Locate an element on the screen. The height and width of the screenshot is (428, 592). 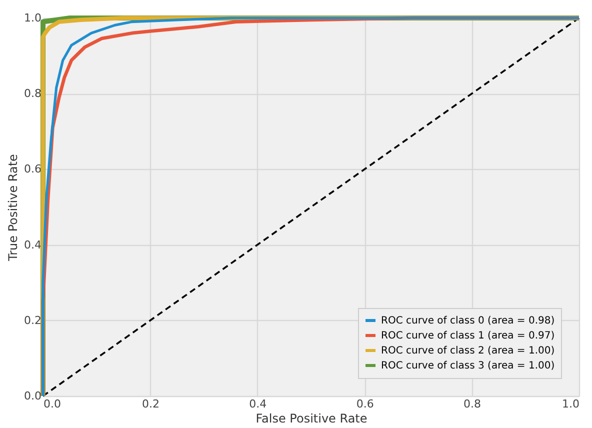
x-tick-label: 0.8 is located at coordinates (473, 404).